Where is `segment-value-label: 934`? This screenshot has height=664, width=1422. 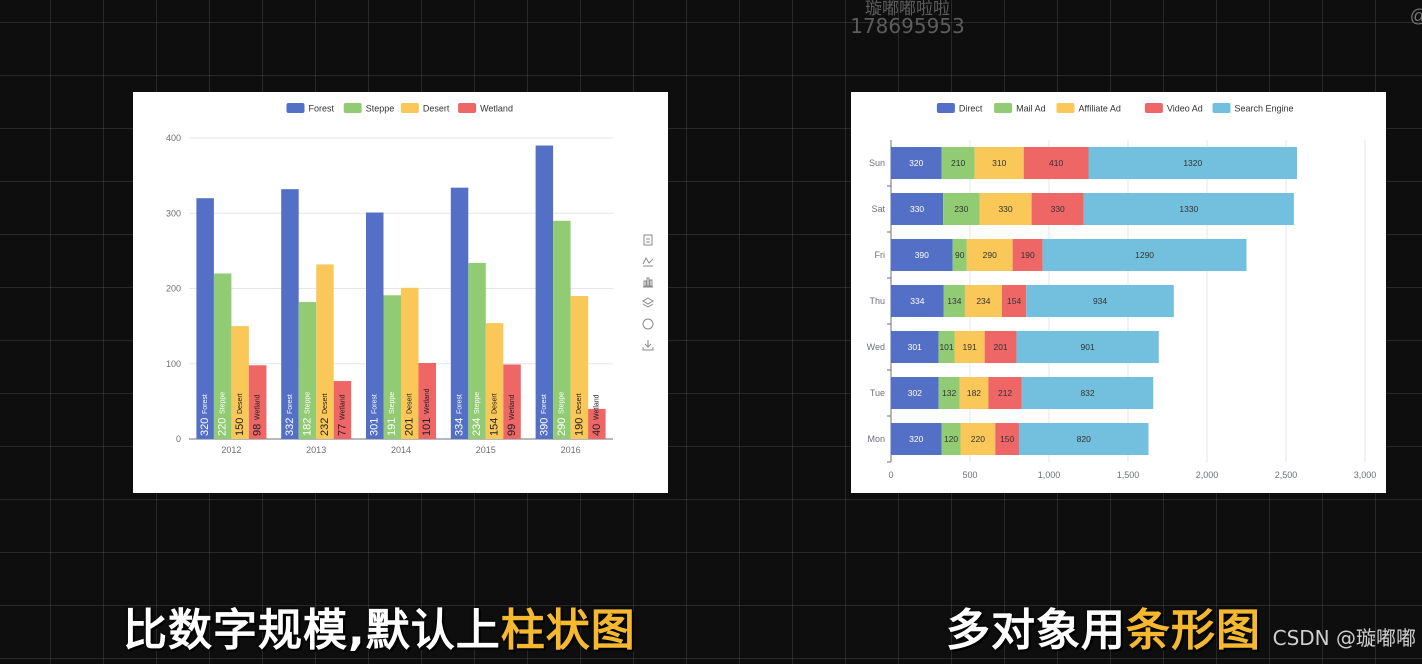 segment-value-label: 934 is located at coordinates (1100, 301).